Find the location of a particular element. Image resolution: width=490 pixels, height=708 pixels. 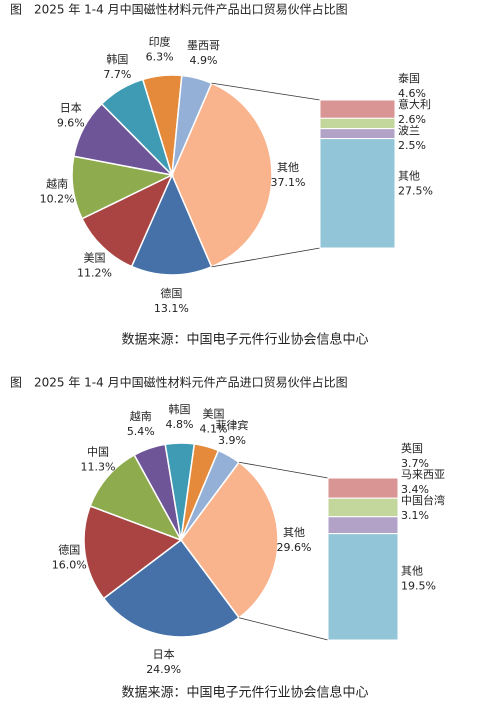

slice-value: 11.2% is located at coordinates (94, 273).